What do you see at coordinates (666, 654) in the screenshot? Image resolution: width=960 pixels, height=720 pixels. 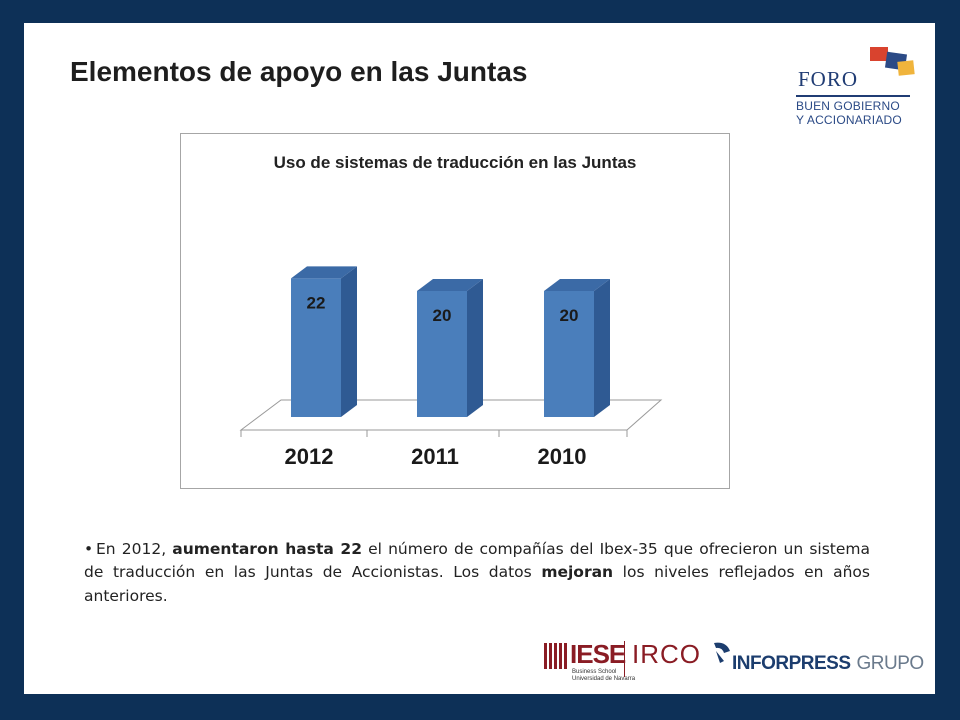 I see `irco-logo: IRCO` at bounding box center [666, 654].